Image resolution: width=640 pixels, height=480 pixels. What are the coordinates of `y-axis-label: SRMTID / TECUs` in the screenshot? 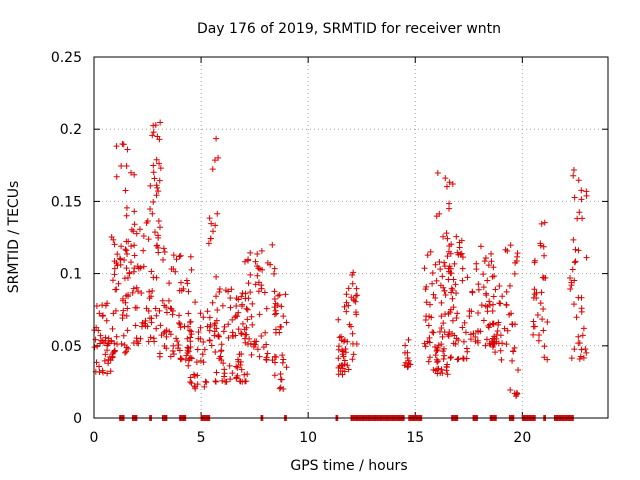 It's located at (14, 237).